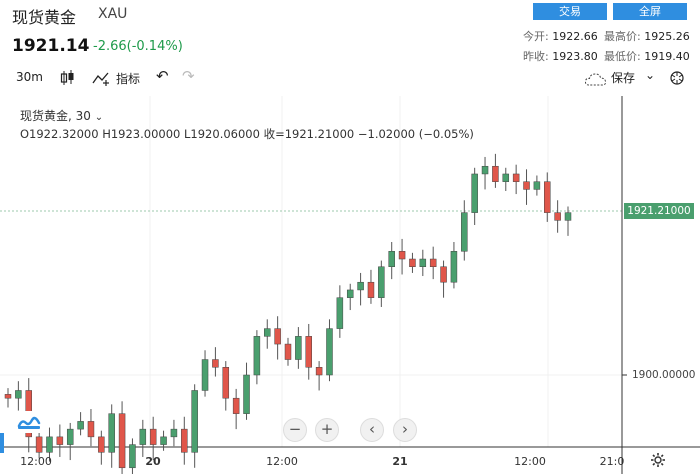 This screenshot has width=700, height=474. Describe the element at coordinates (659, 211) in the screenshot. I see `current-price-label: 1921.21000` at that location.